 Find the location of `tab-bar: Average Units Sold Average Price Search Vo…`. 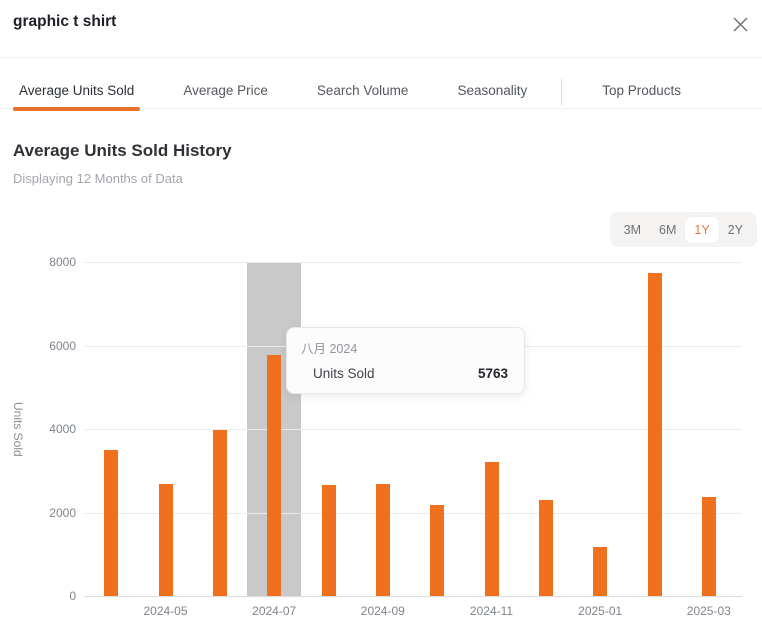

tab-bar: Average Units Sold Average Price Search Vo… is located at coordinates (381, 93).